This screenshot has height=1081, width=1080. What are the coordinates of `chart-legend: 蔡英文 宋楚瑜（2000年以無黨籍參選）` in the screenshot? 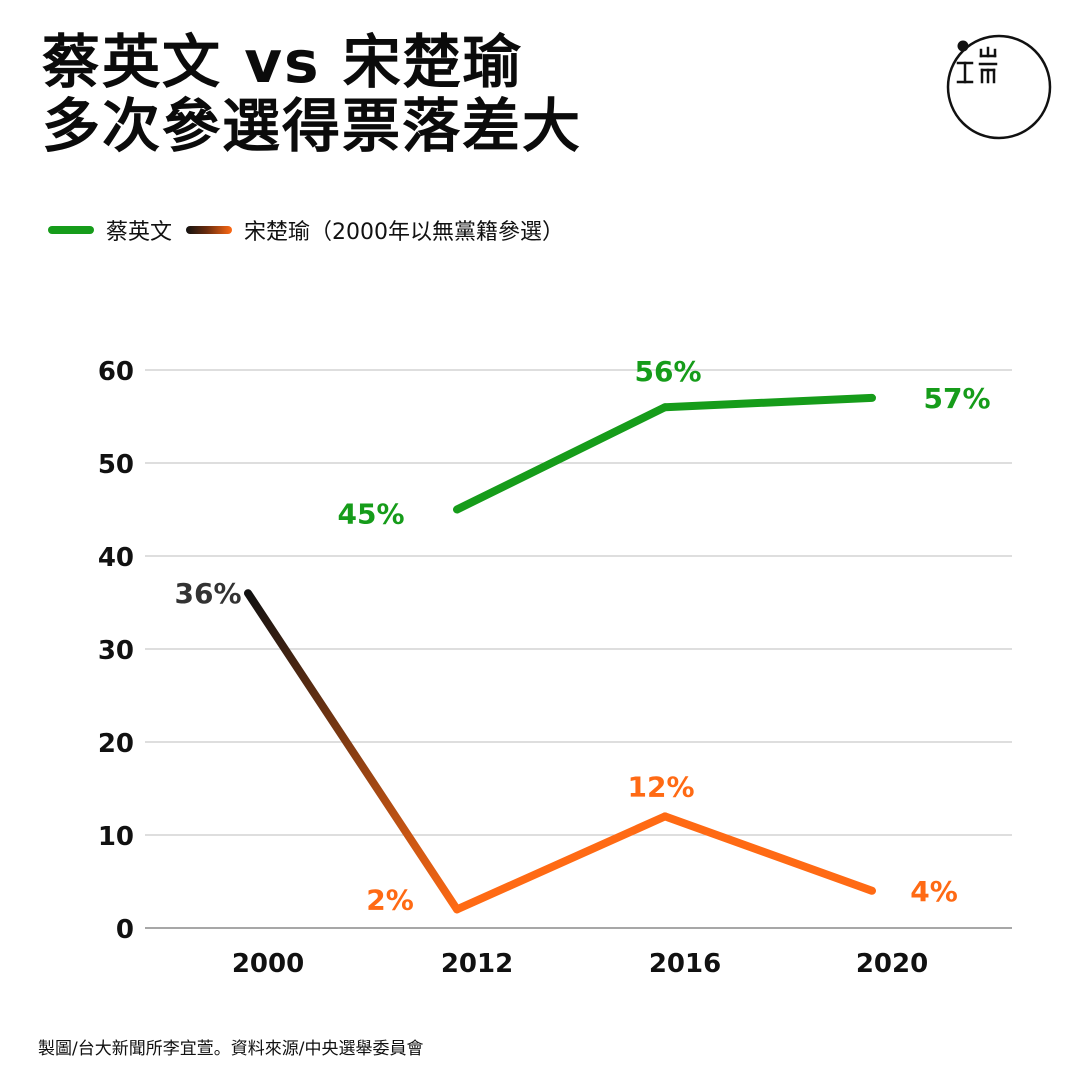 It's located at (313, 230).